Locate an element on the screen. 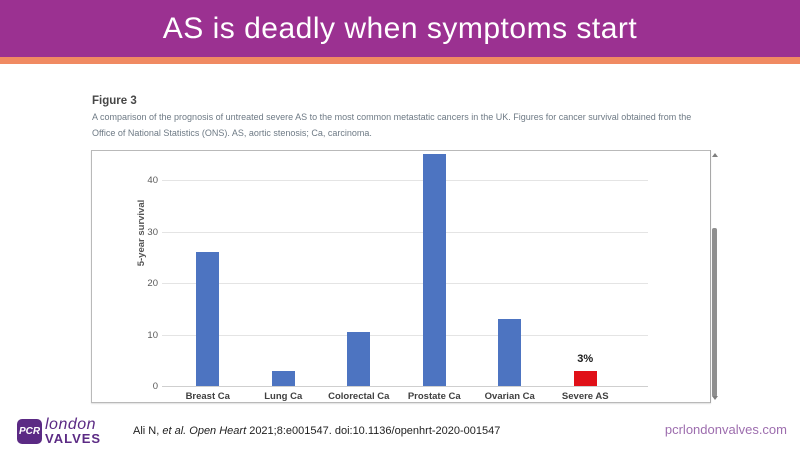 The height and width of the screenshot is (450, 800). x-category-label: Breast Ca is located at coordinates (207, 396).